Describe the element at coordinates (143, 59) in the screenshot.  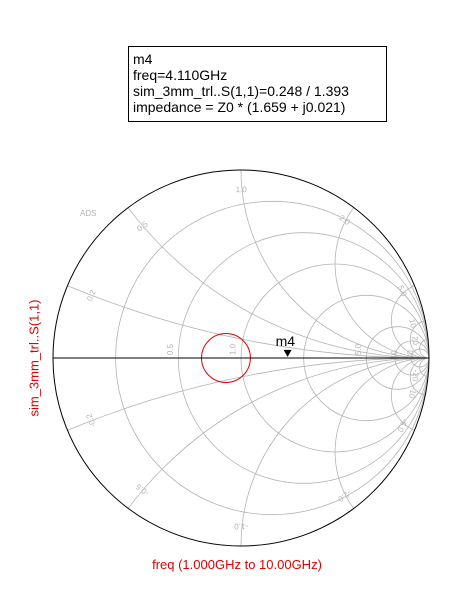
I see `marker-name: m4` at that location.